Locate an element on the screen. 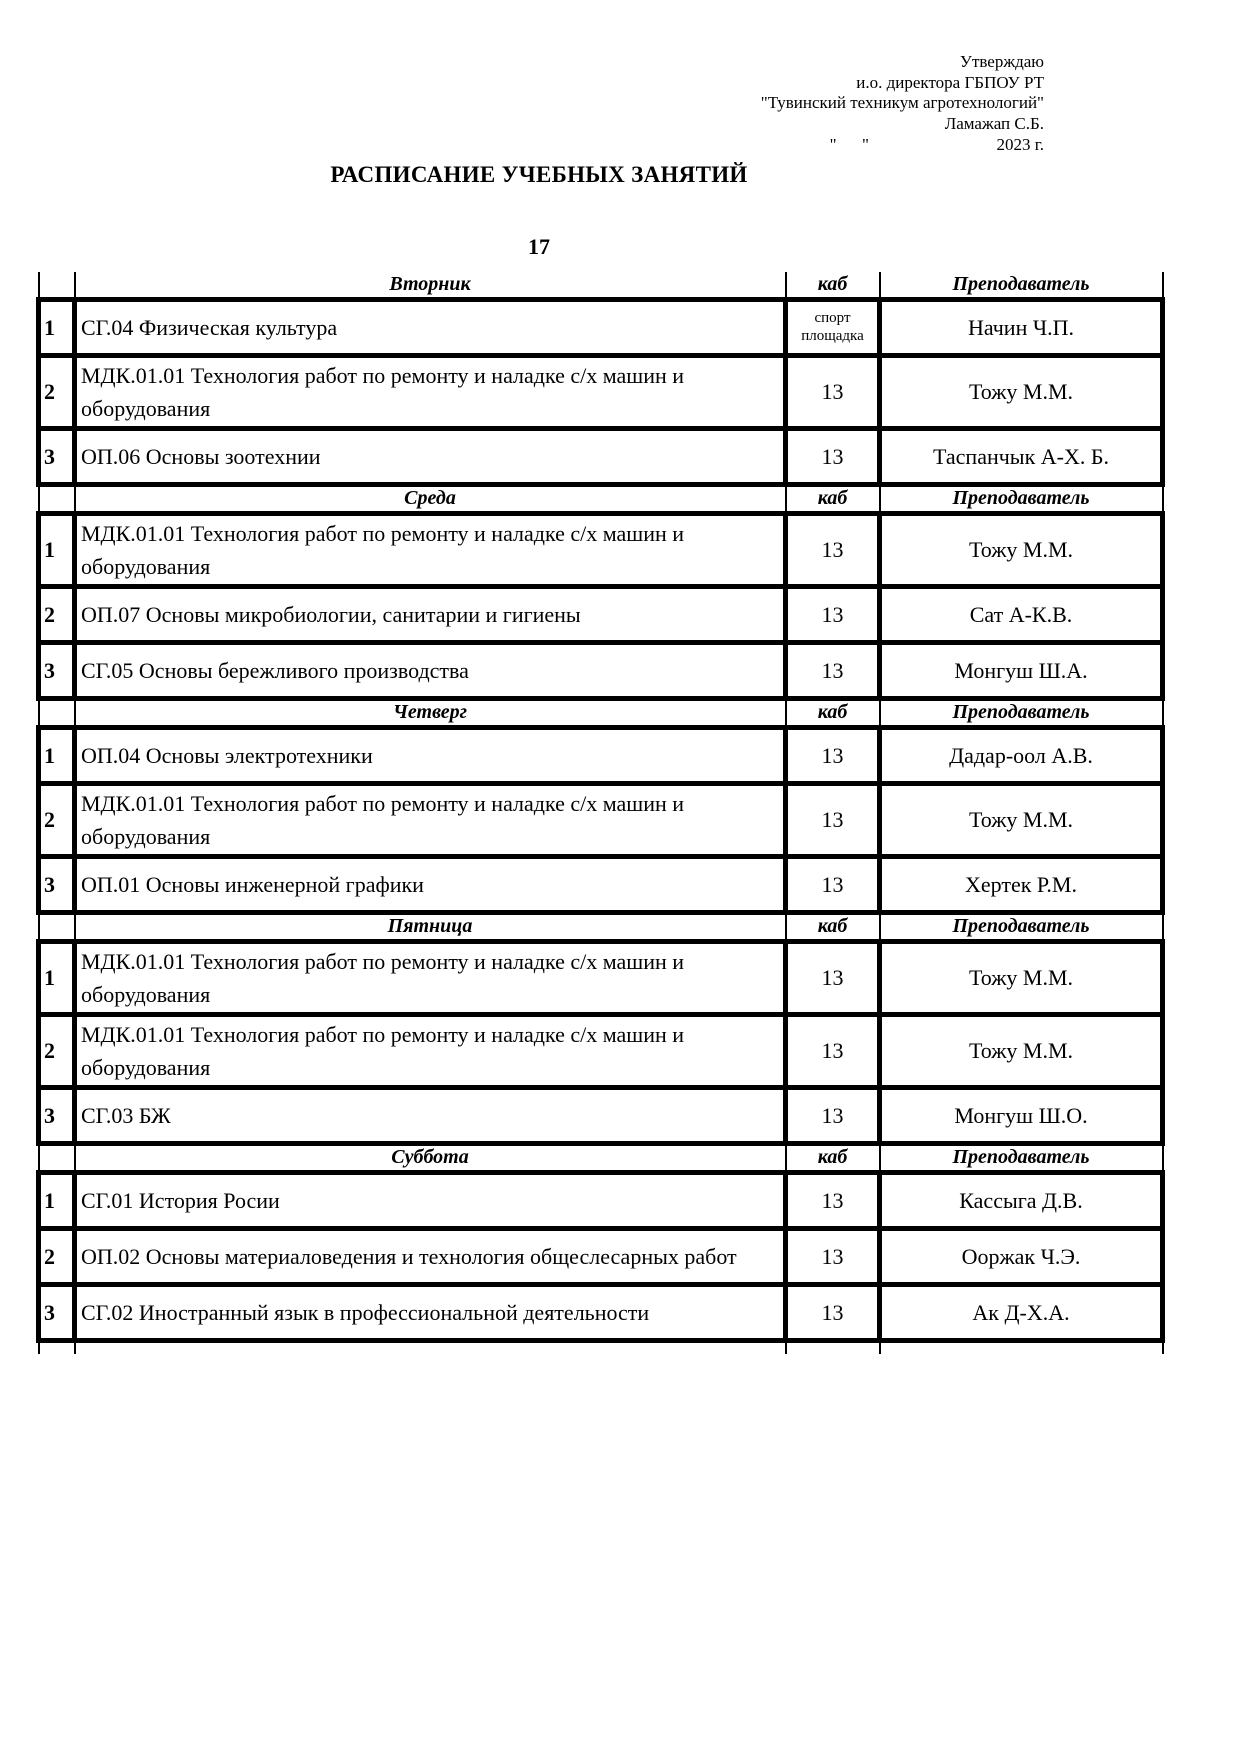 The image size is (1240, 1752). lesson-subject: СГ.05 Основы бережливого производства is located at coordinates (430, 671).